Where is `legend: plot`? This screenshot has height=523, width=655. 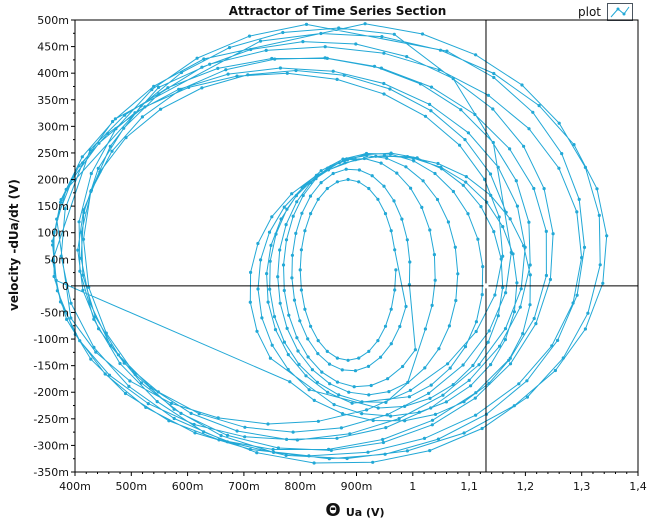
legend: plot is located at coordinates (605, 12).